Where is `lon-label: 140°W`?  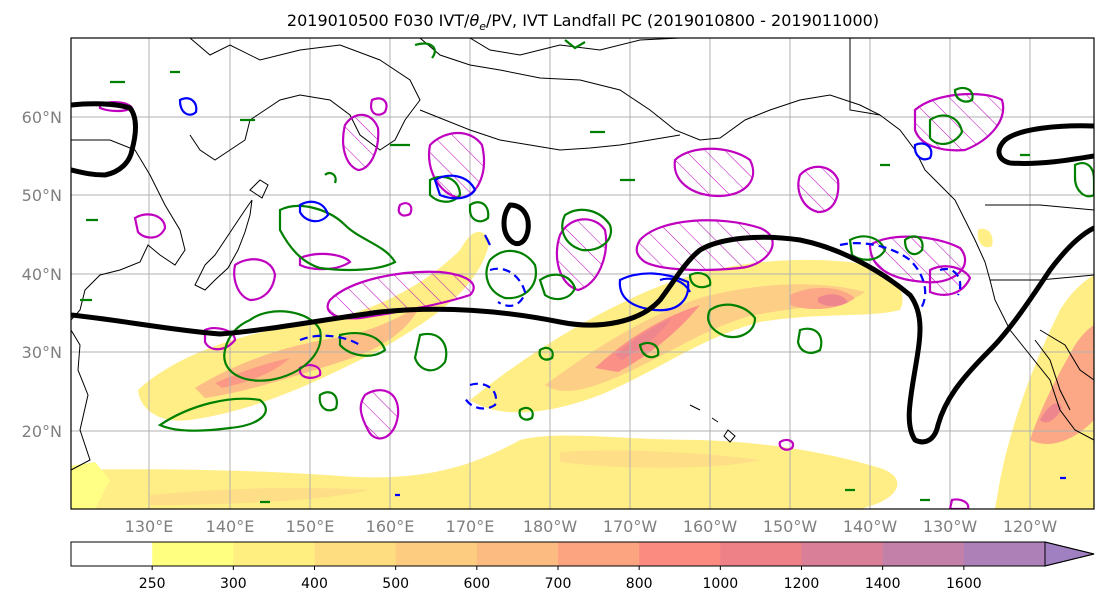
lon-label: 140°W is located at coordinates (870, 526).